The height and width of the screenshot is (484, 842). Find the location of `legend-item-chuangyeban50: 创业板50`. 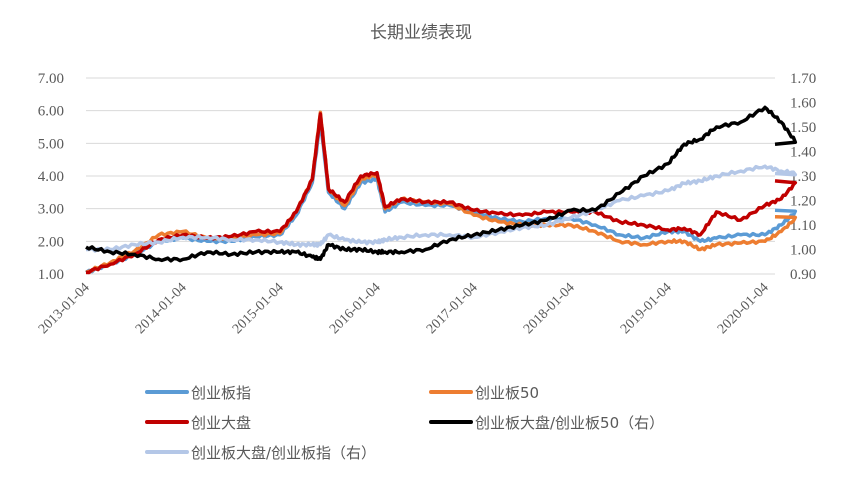

legend-item-chuangyeban50: 创业板50 is located at coordinates (484, 392).